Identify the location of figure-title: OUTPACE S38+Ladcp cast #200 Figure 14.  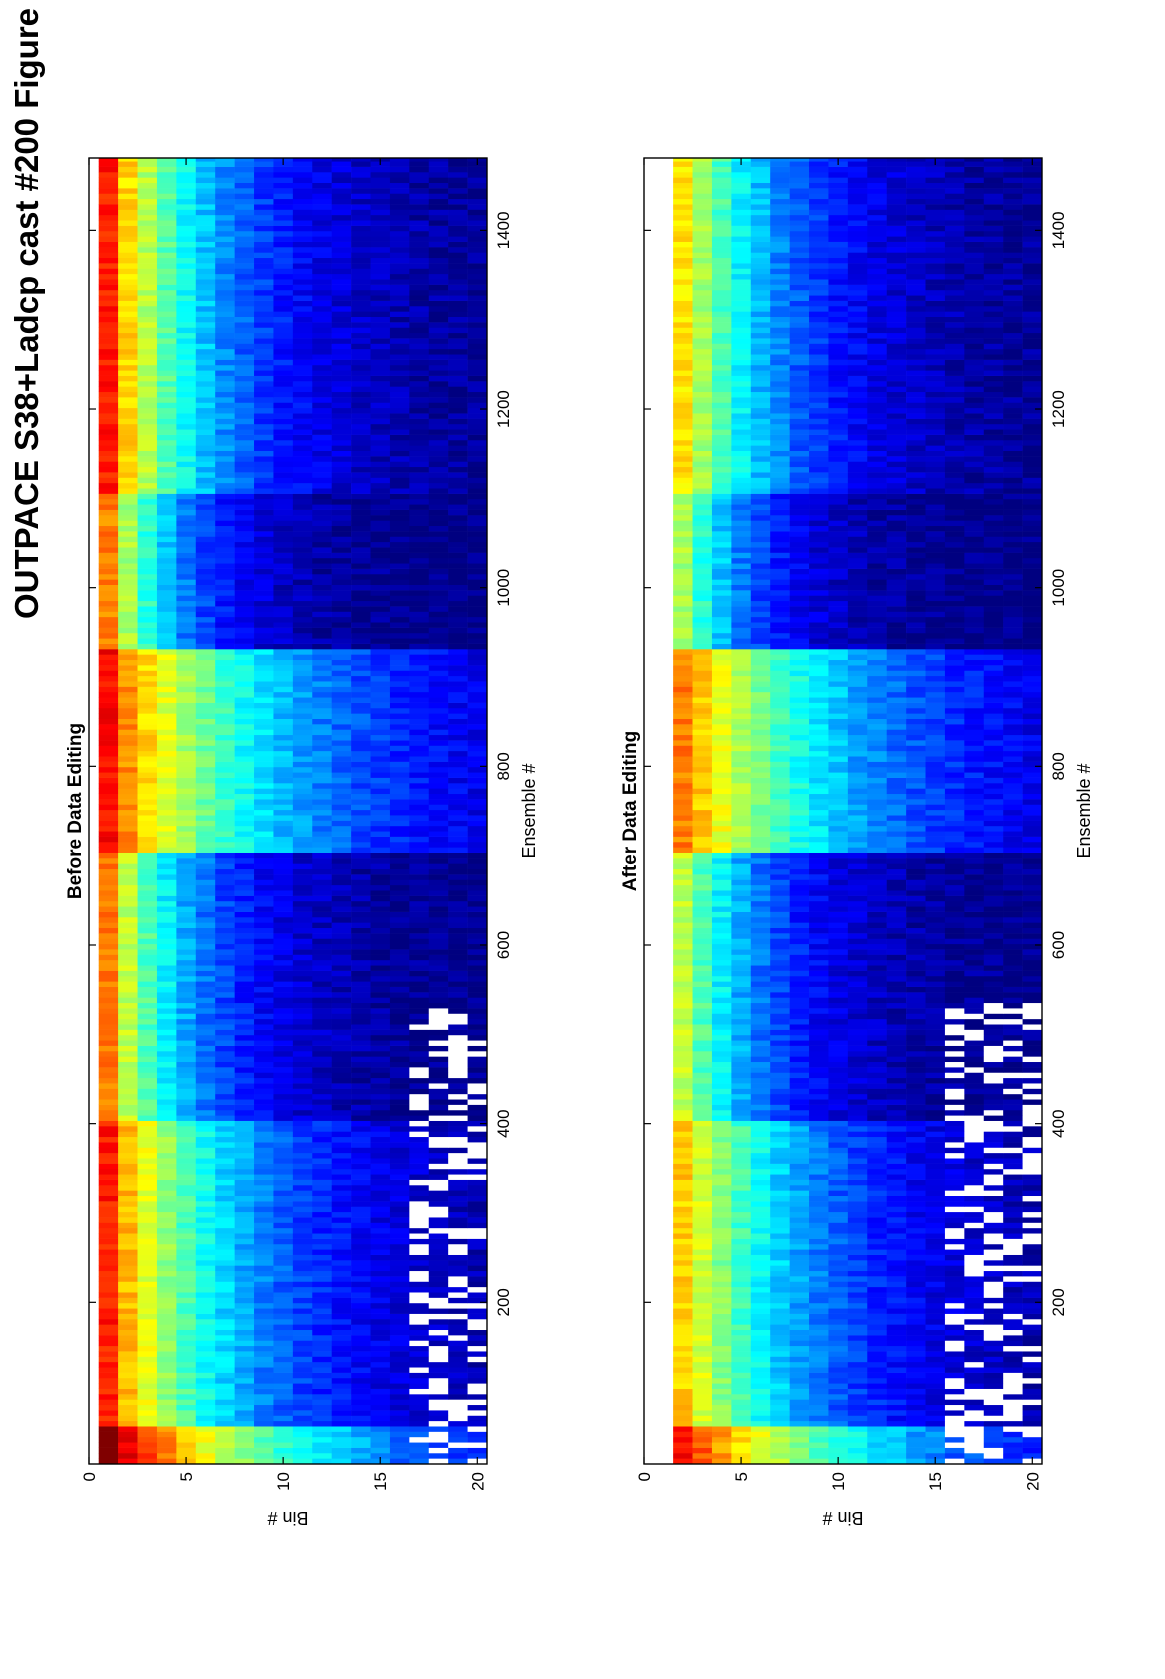
(26, 309).